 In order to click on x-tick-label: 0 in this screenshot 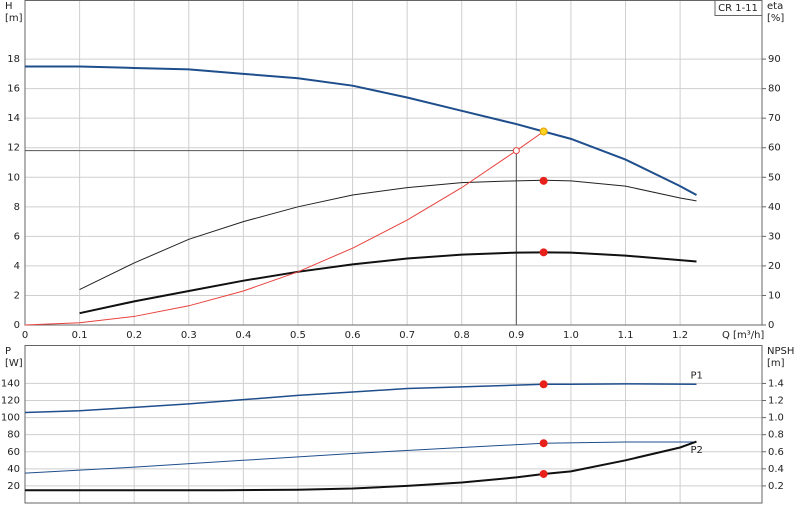, I will do `click(25, 335)`.